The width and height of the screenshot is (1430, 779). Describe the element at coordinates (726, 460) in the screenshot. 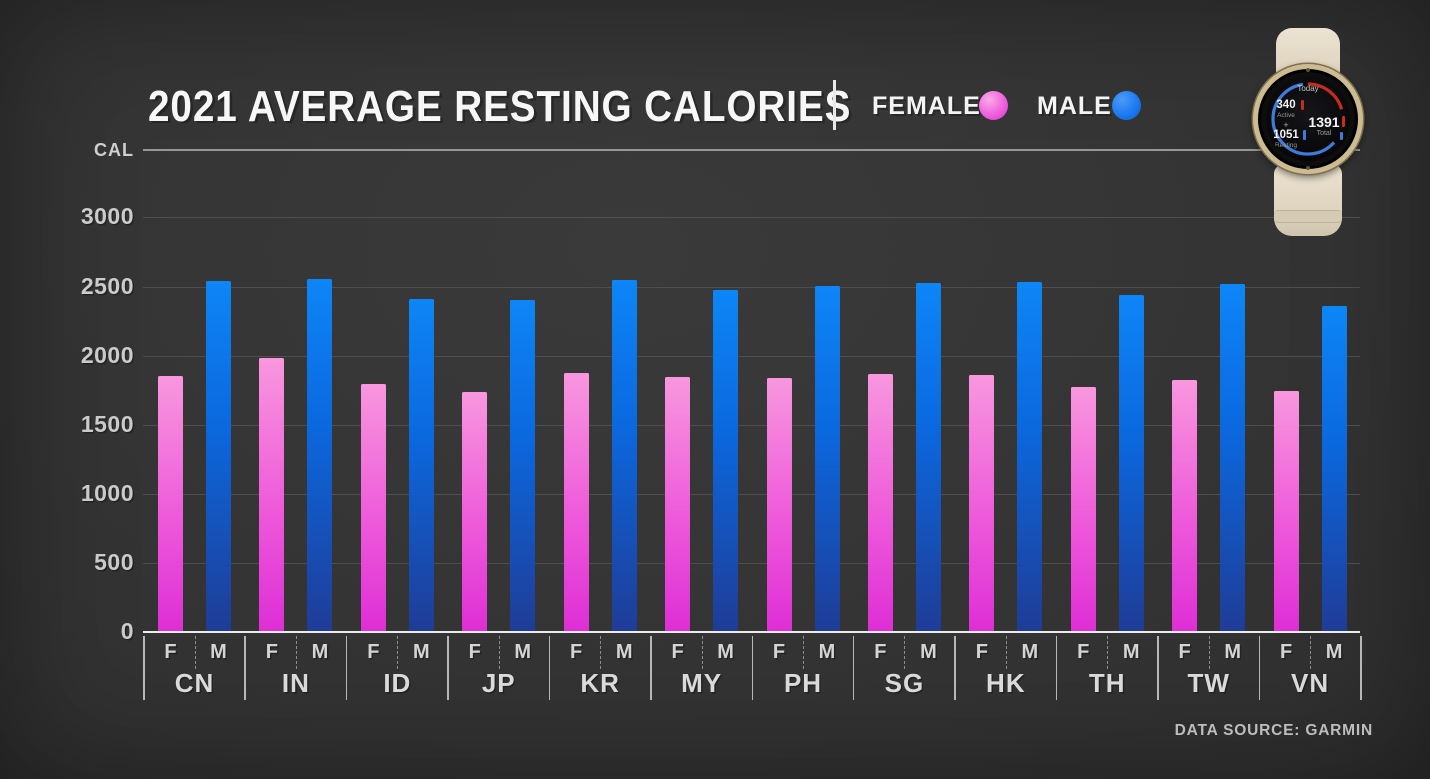

I see `bar-male-MY` at that location.